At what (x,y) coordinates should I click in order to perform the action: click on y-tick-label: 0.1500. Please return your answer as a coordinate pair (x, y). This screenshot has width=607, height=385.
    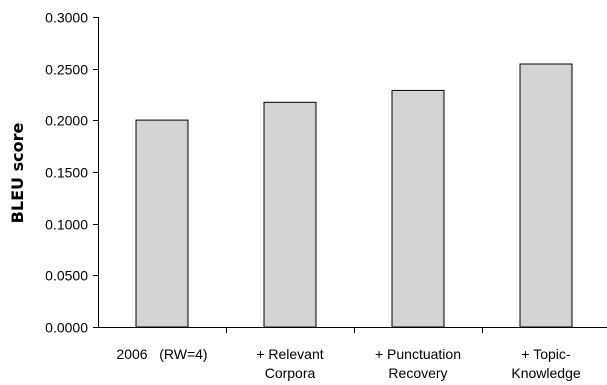
    Looking at the image, I should click on (66, 173).